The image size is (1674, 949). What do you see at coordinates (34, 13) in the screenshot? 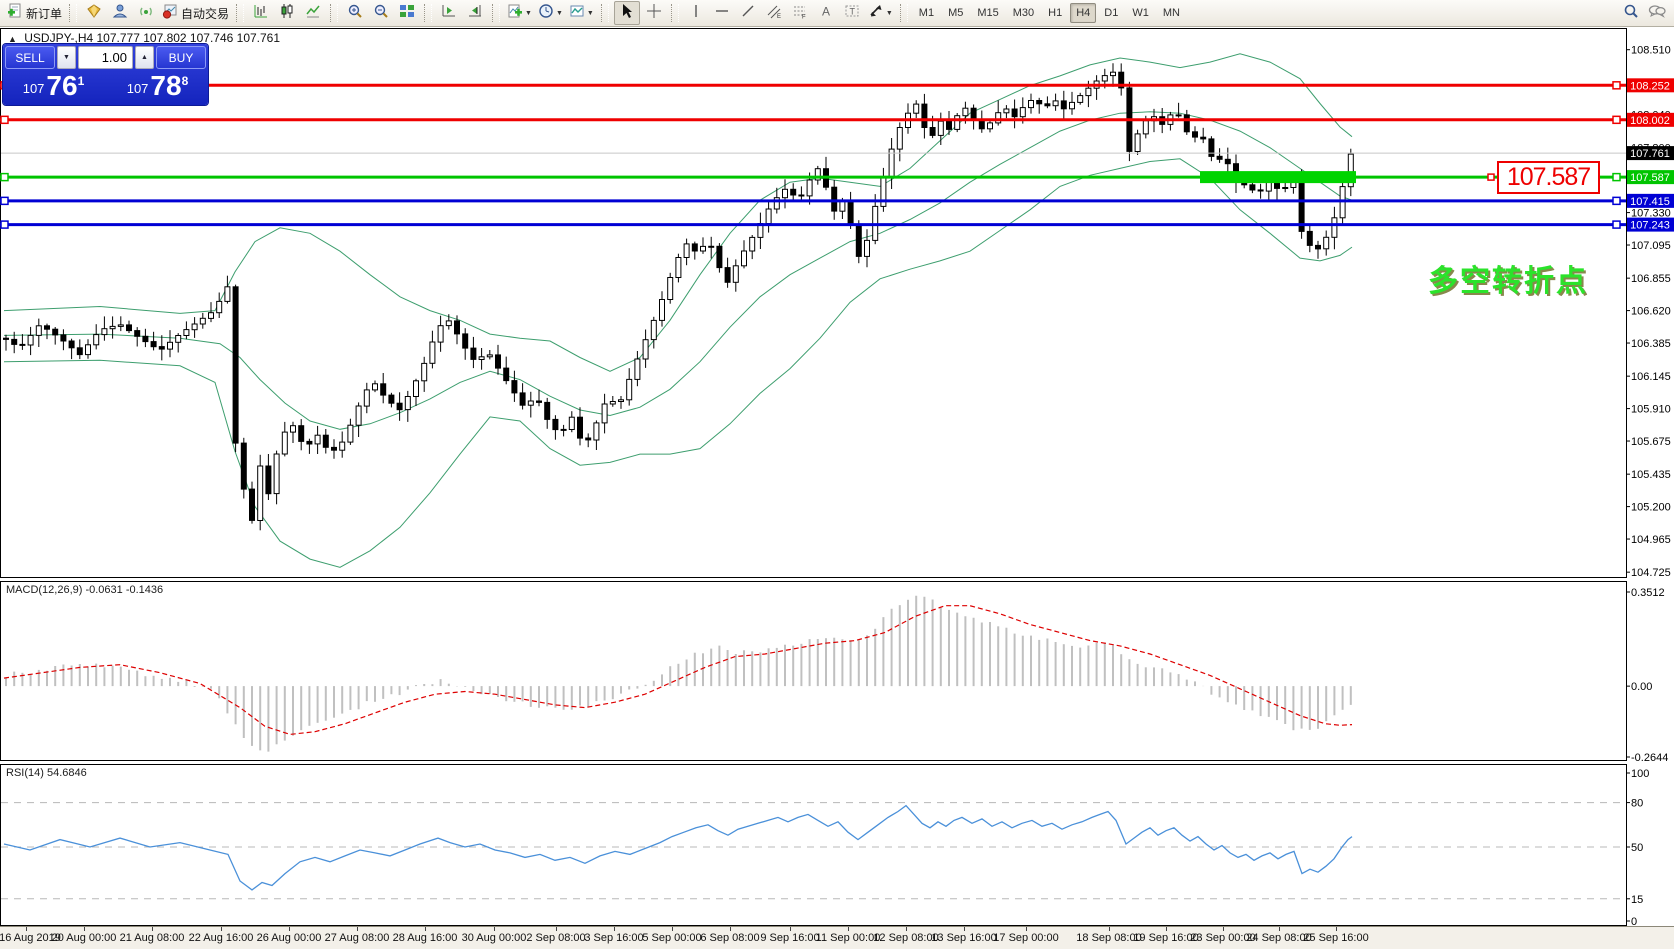
I see `new-order-button: 新订单` at bounding box center [34, 13].